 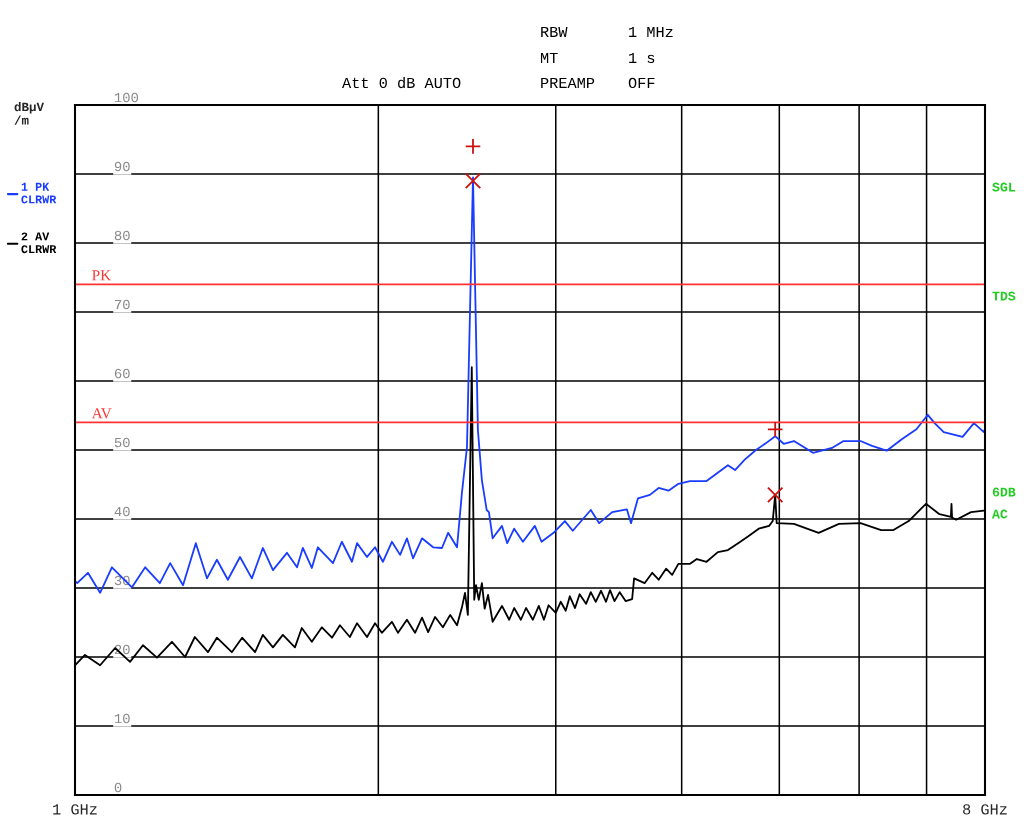 I want to click on y-axis-title: dBµV /m, so click(x=29, y=113).